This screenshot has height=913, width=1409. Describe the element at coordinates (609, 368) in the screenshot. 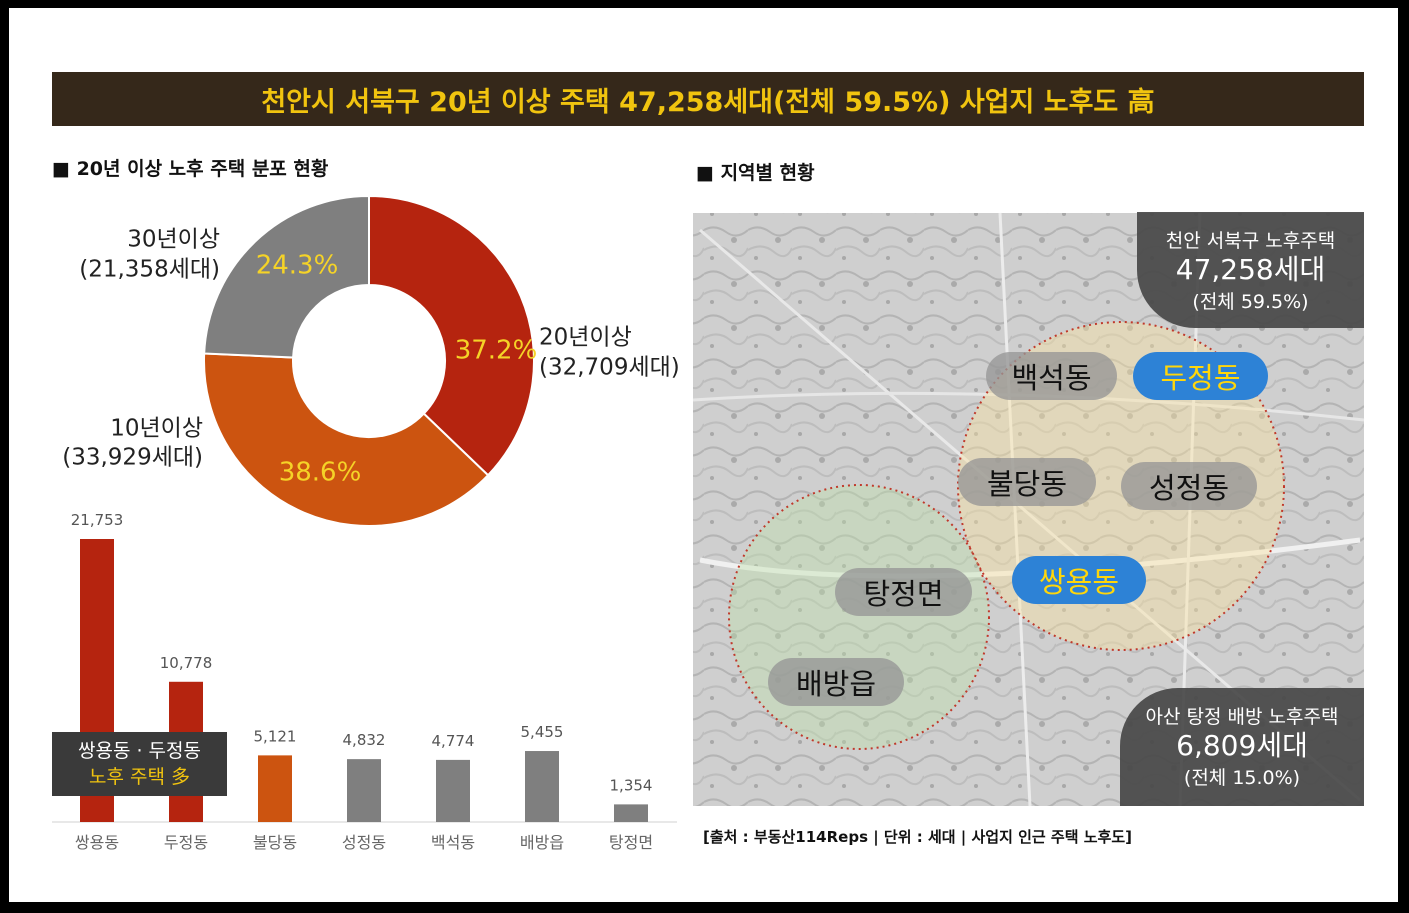

I see `donut-count-label: (32,709세대)` at that location.